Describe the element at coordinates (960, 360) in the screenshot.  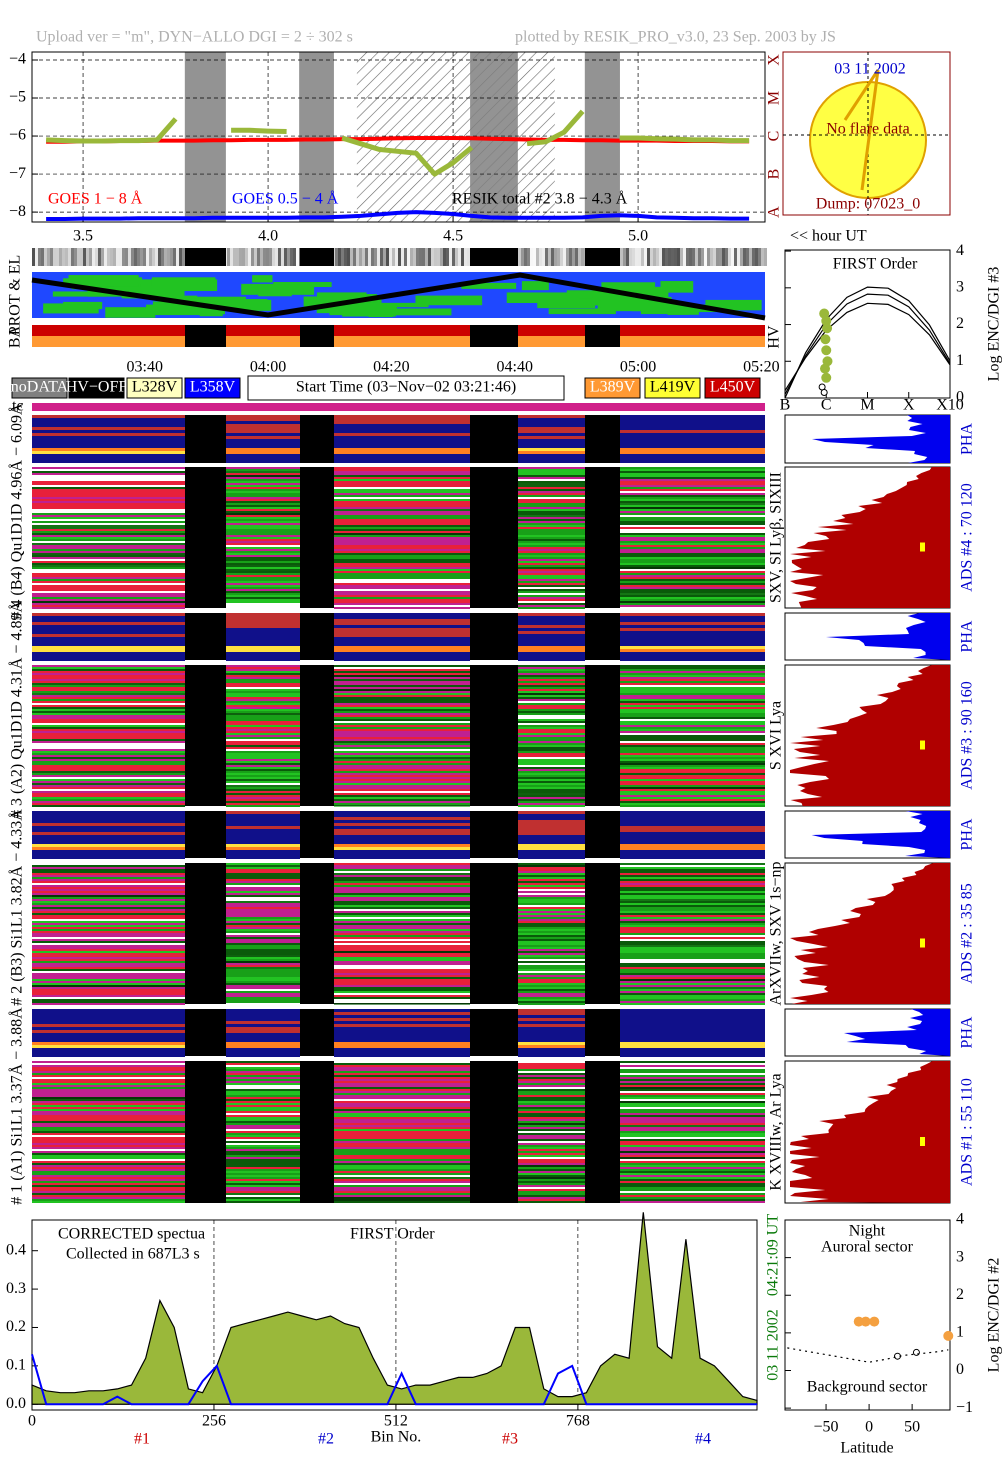
I see `y-tick-label: 1` at that location.